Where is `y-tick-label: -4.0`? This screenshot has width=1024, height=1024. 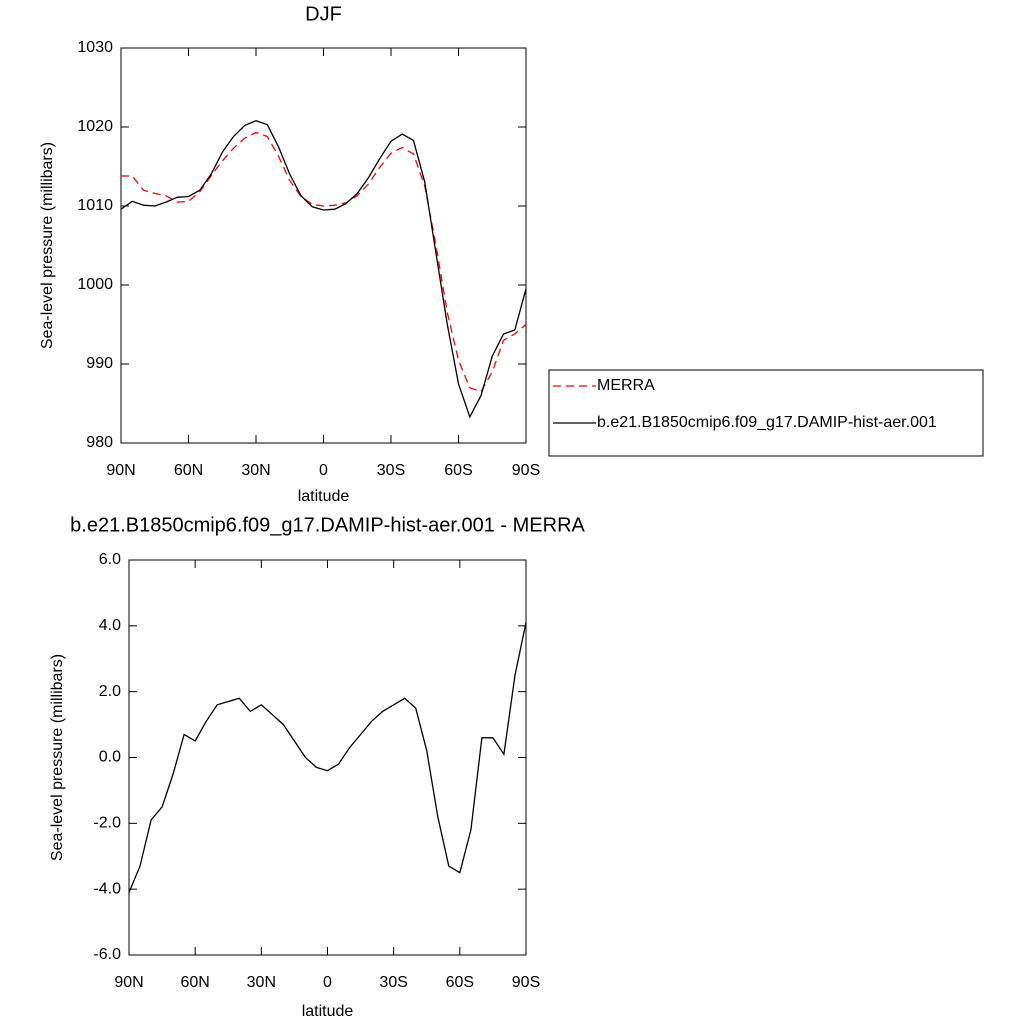 y-tick-label: -4.0 is located at coordinates (107, 888).